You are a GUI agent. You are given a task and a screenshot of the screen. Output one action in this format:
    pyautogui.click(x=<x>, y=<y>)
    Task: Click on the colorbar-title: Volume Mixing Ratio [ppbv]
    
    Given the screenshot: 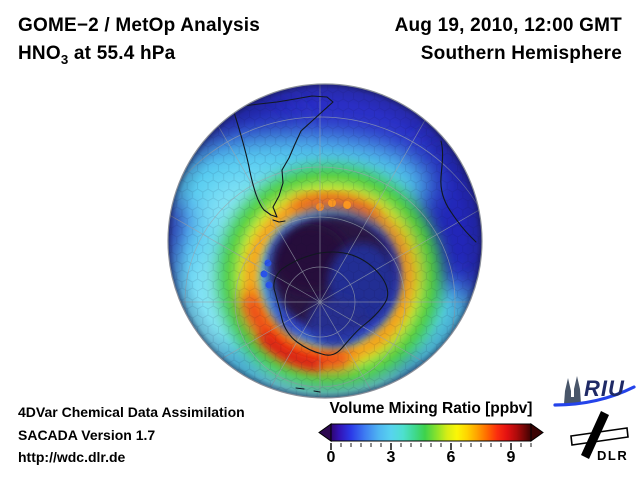 What is the action you would take?
    pyautogui.click(x=431, y=408)
    